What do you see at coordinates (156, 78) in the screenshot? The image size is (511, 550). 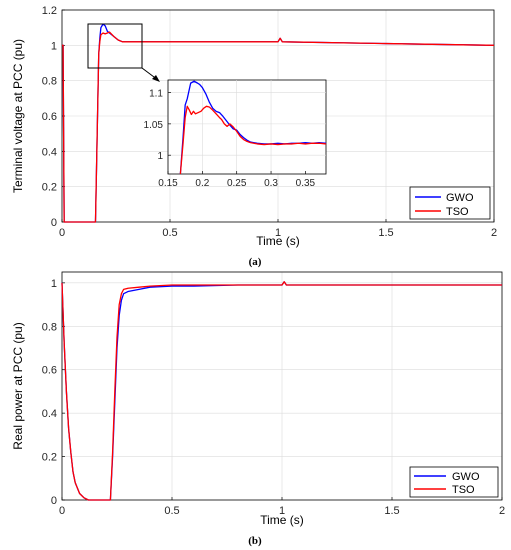 I see `panel-a-zoom-arrowhead` at bounding box center [156, 78].